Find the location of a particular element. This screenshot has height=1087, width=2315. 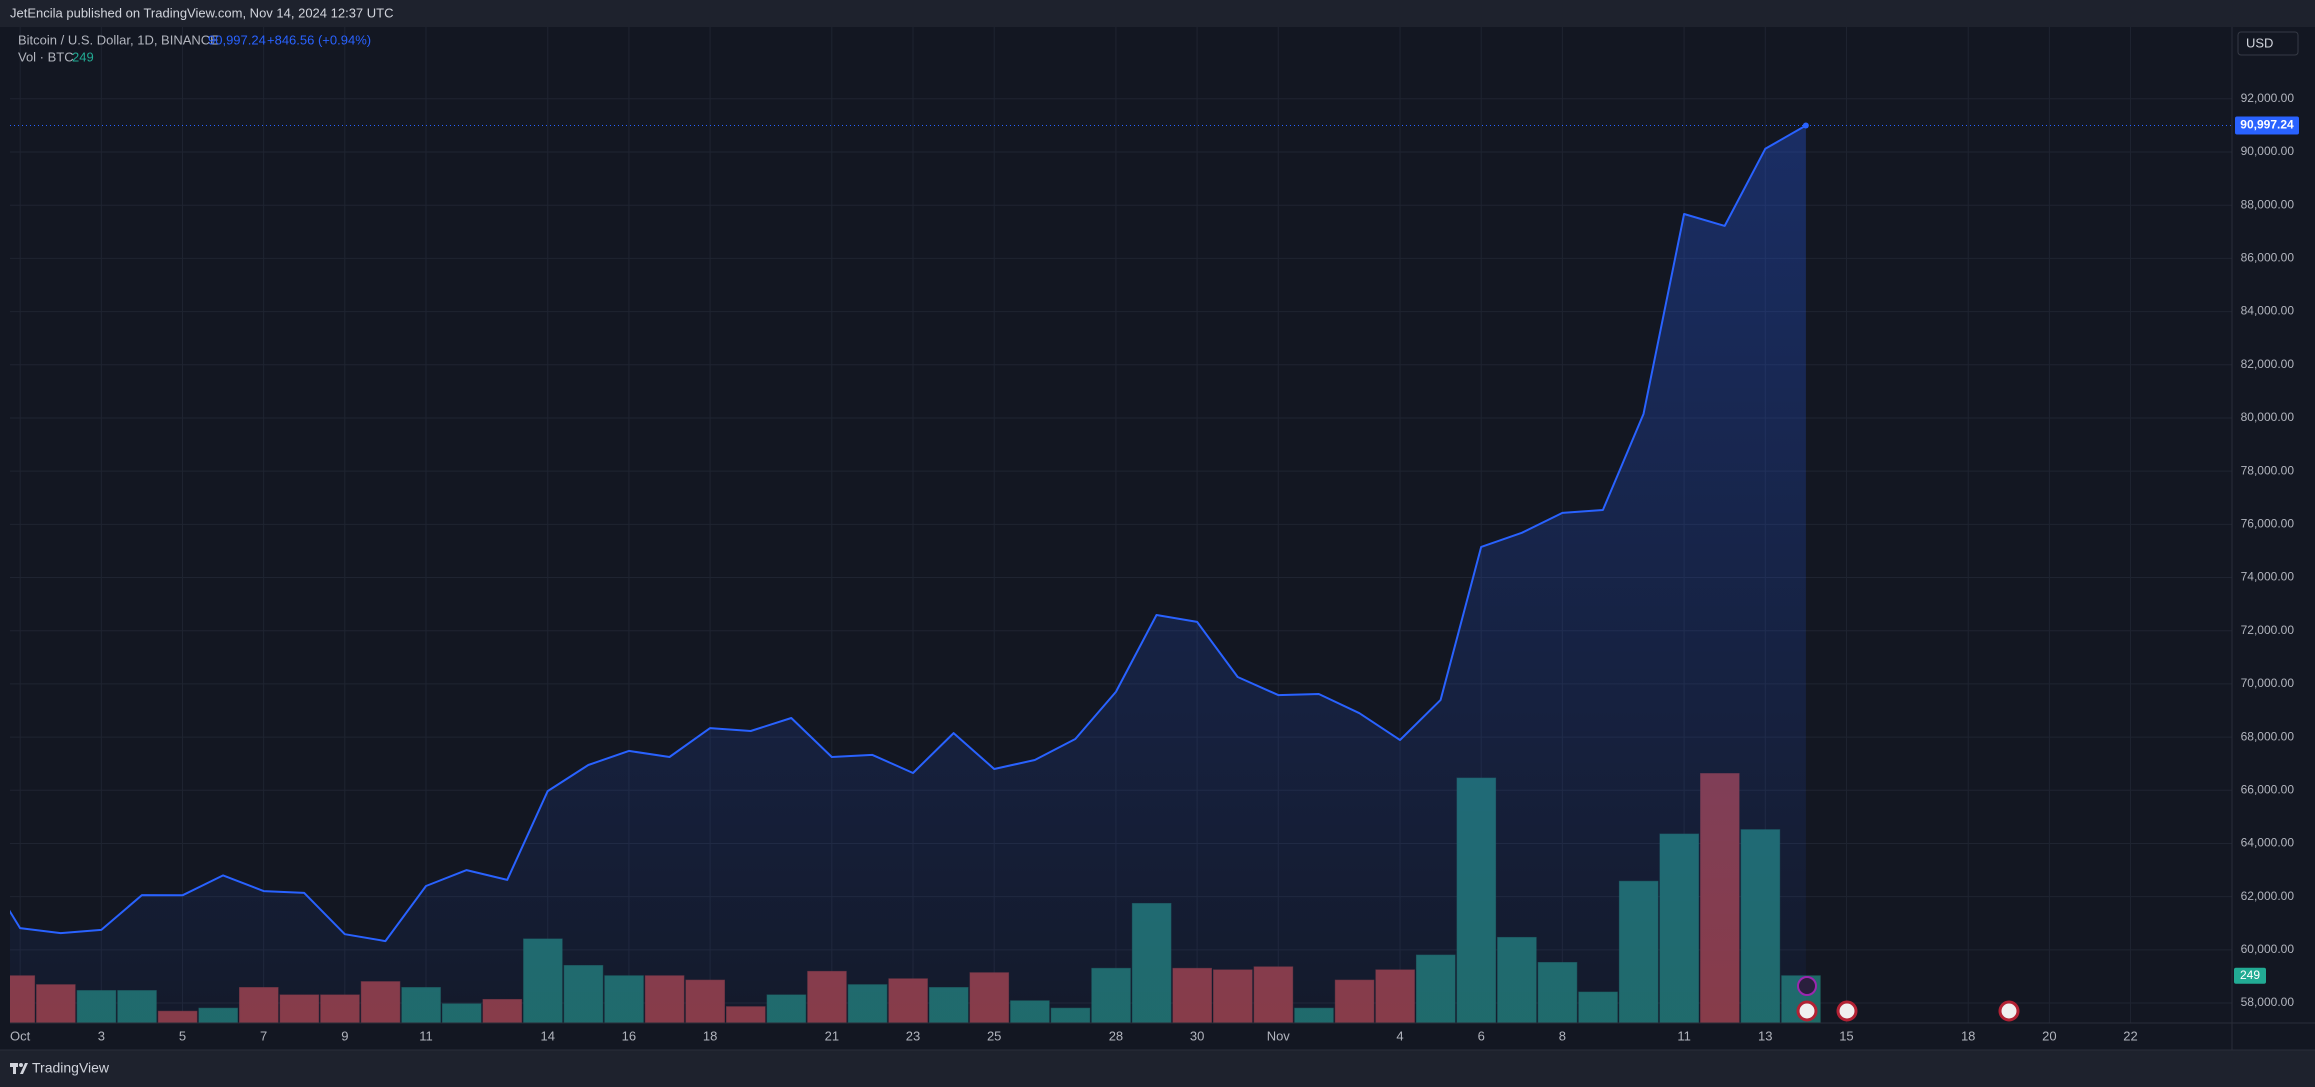

x-tick-label: 23 is located at coordinates (913, 1035).